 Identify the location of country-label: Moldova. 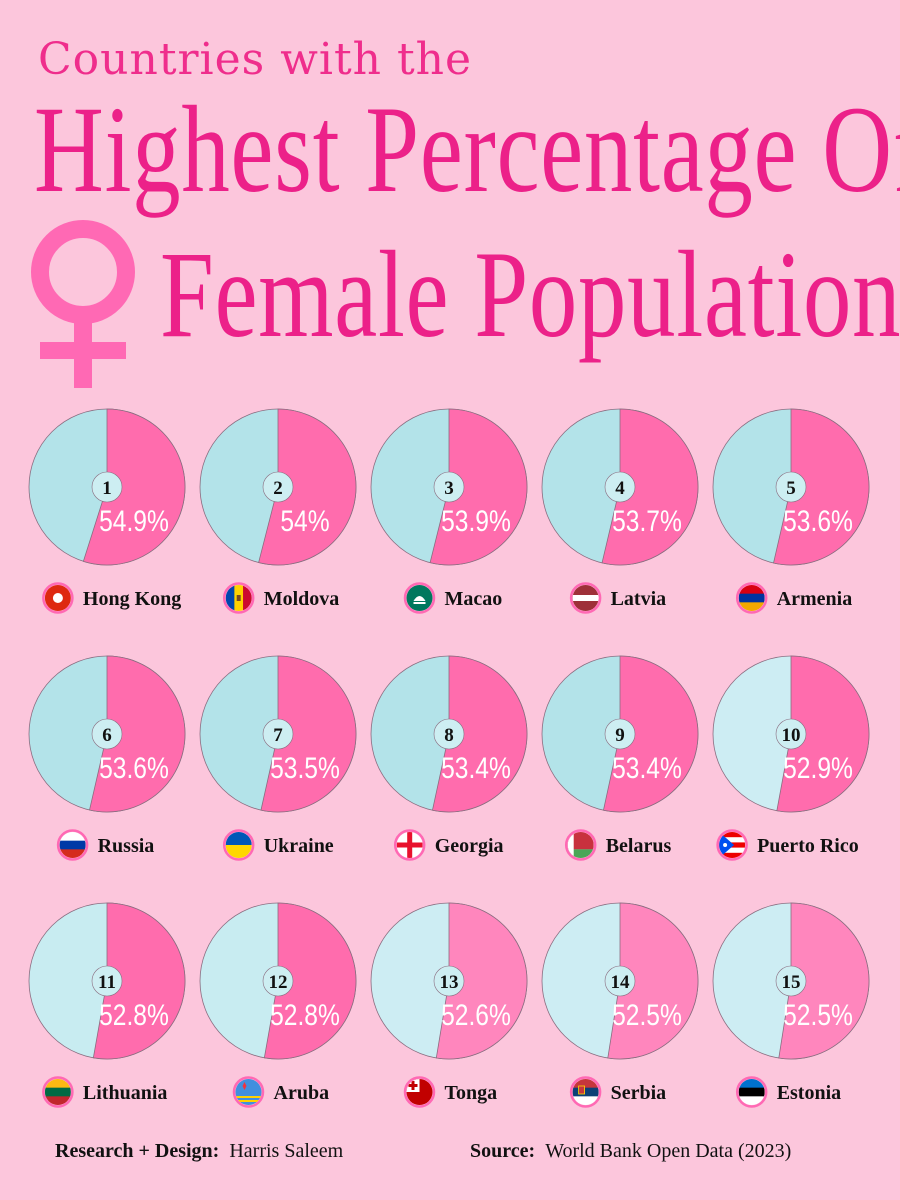
(302, 599).